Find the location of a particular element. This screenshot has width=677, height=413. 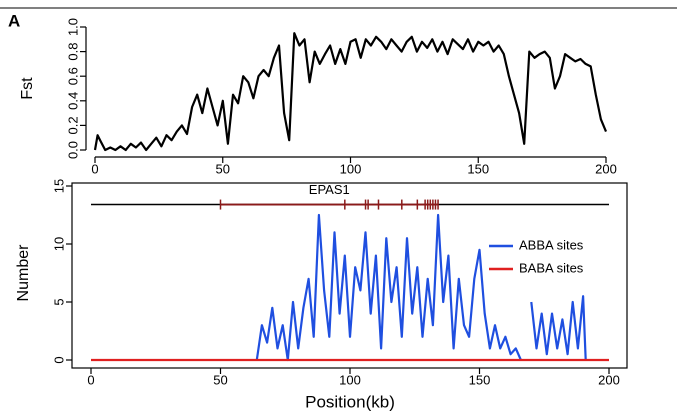

y-axis-label: Number is located at coordinates (23, 273).